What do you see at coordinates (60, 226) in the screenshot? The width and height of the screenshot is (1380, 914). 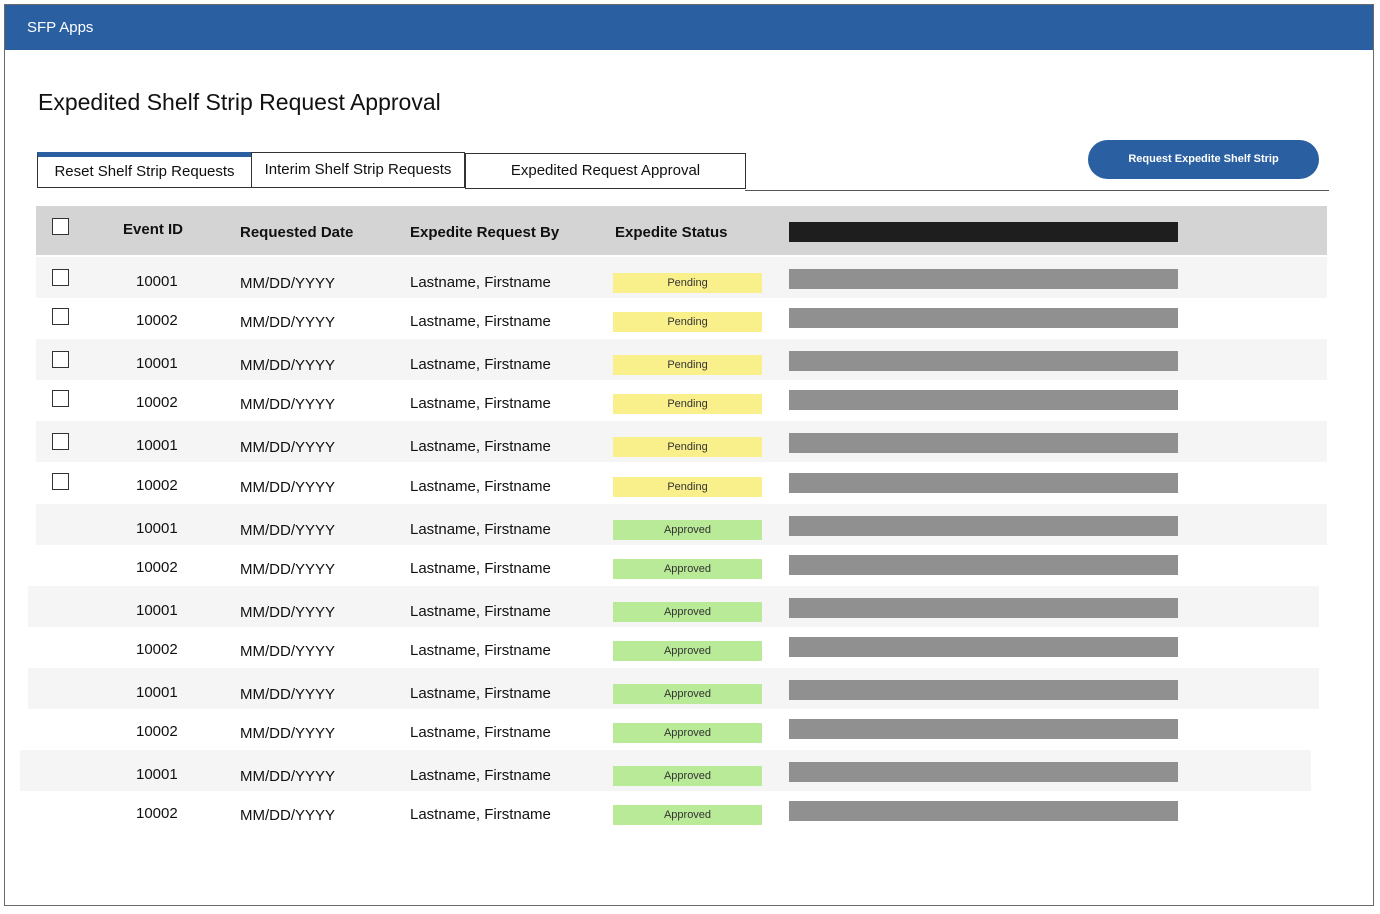 I see `select-all-checkbox` at bounding box center [60, 226].